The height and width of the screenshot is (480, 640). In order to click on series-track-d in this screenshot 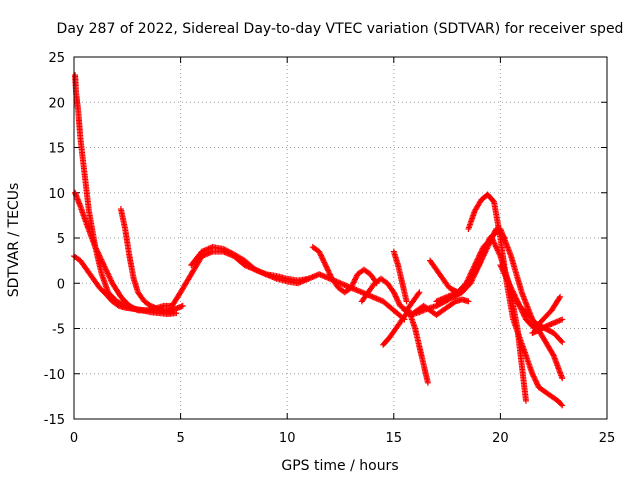, I will do `click(151, 260)`.